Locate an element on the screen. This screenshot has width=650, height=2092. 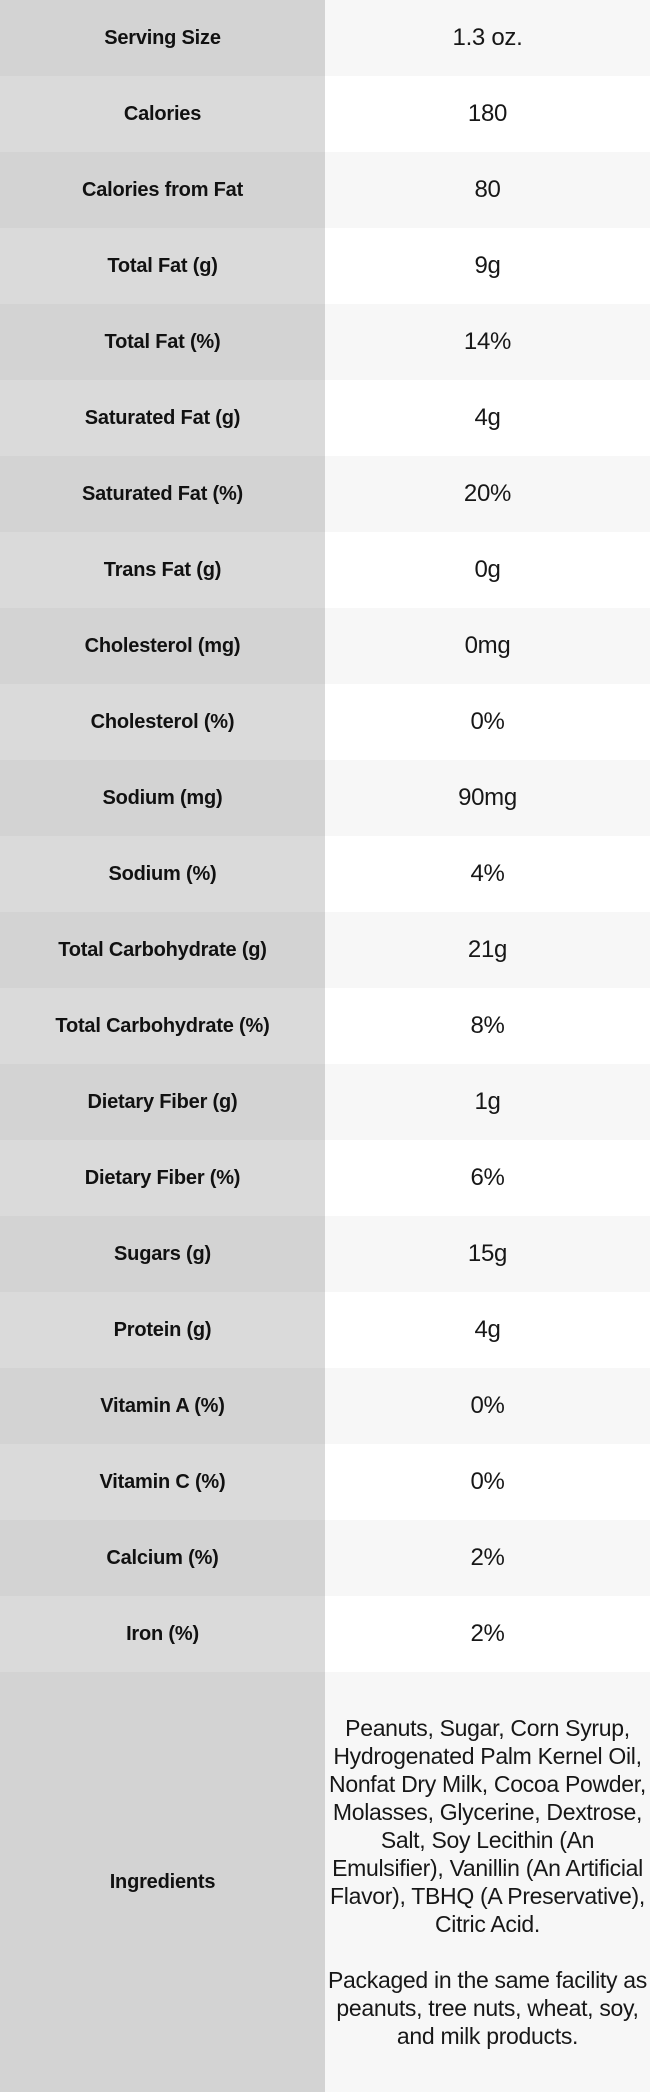
row-value: 6% is located at coordinates (487, 1178).